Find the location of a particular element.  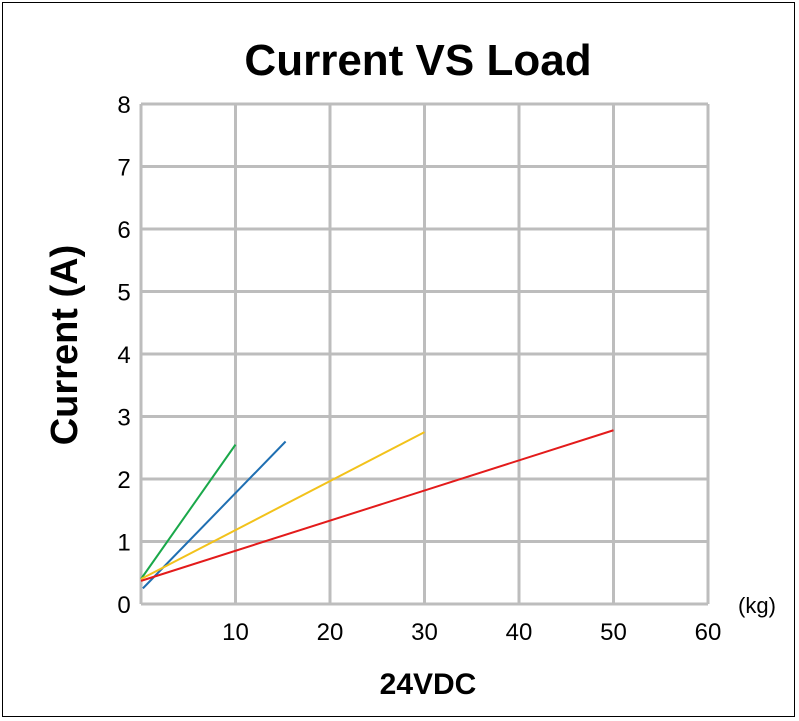

y-tick-label: 7 is located at coordinates (123, 168).